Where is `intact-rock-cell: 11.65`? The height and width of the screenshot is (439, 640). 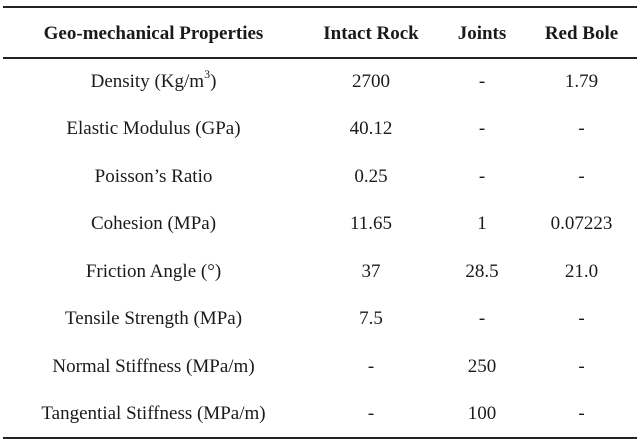
intact-rock-cell: 11.65 is located at coordinates (371, 224).